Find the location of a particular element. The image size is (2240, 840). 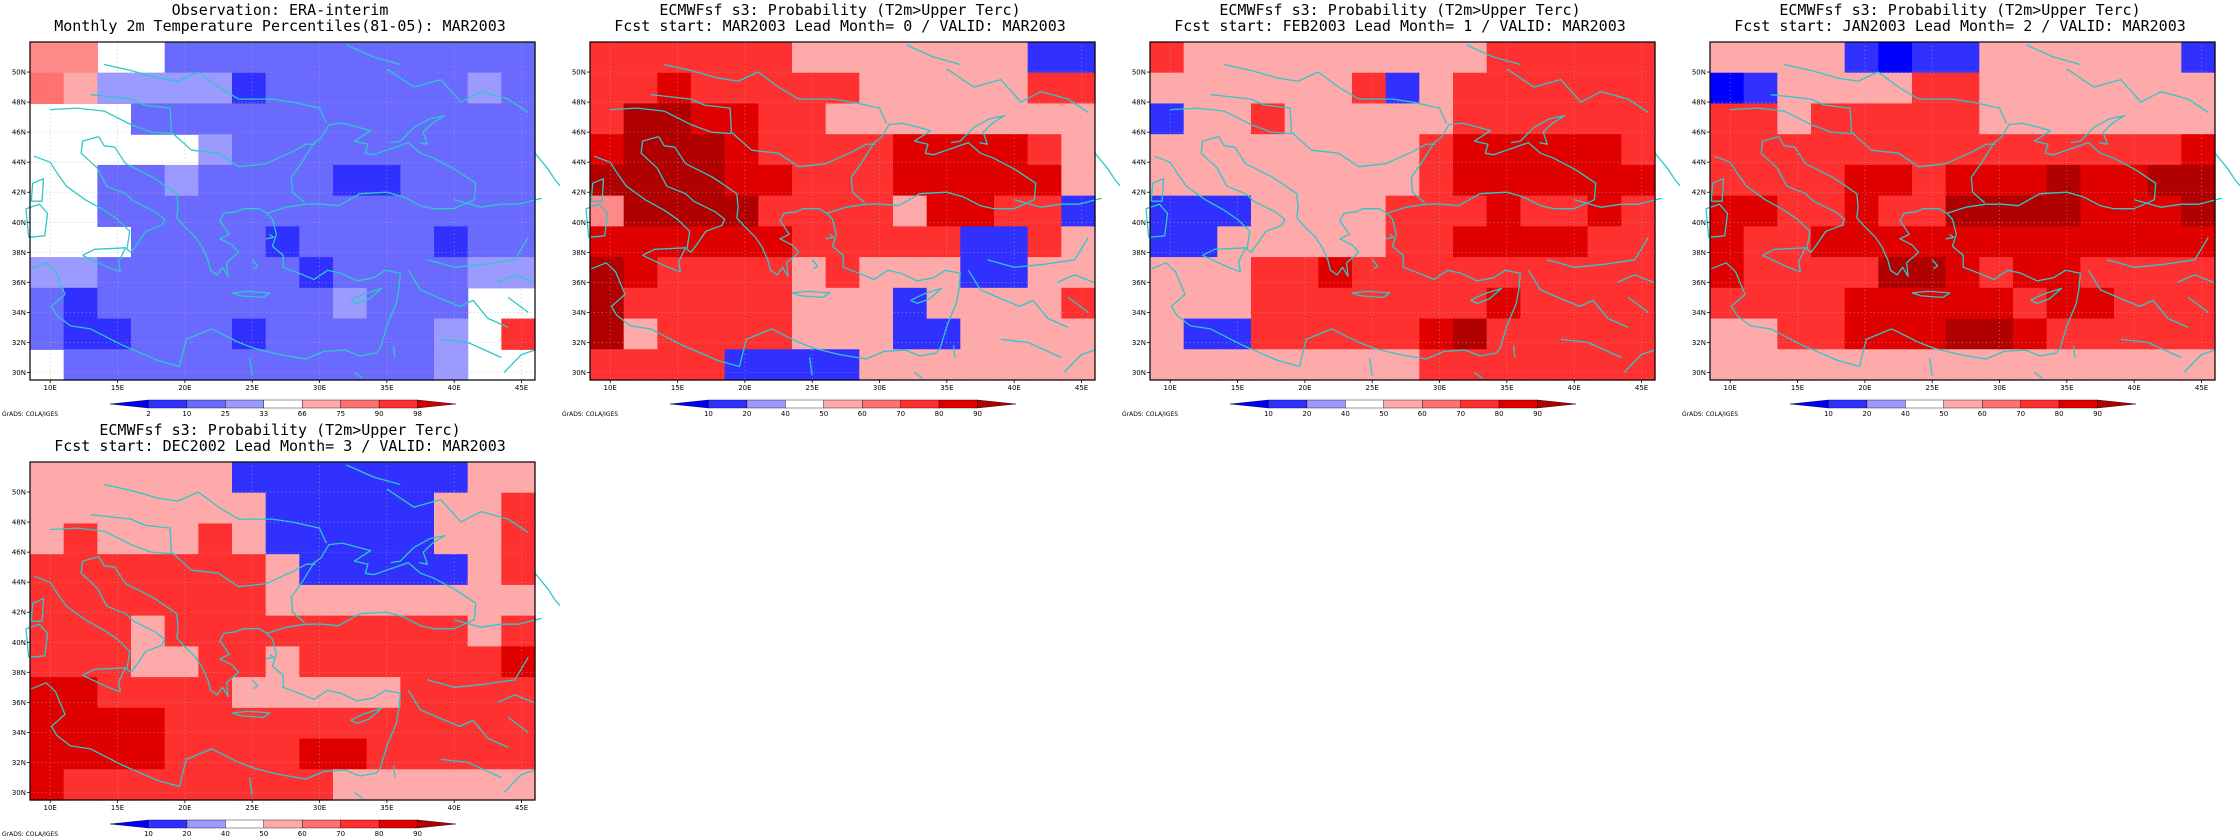

colorbar-label: 80 is located at coordinates (2059, 414).